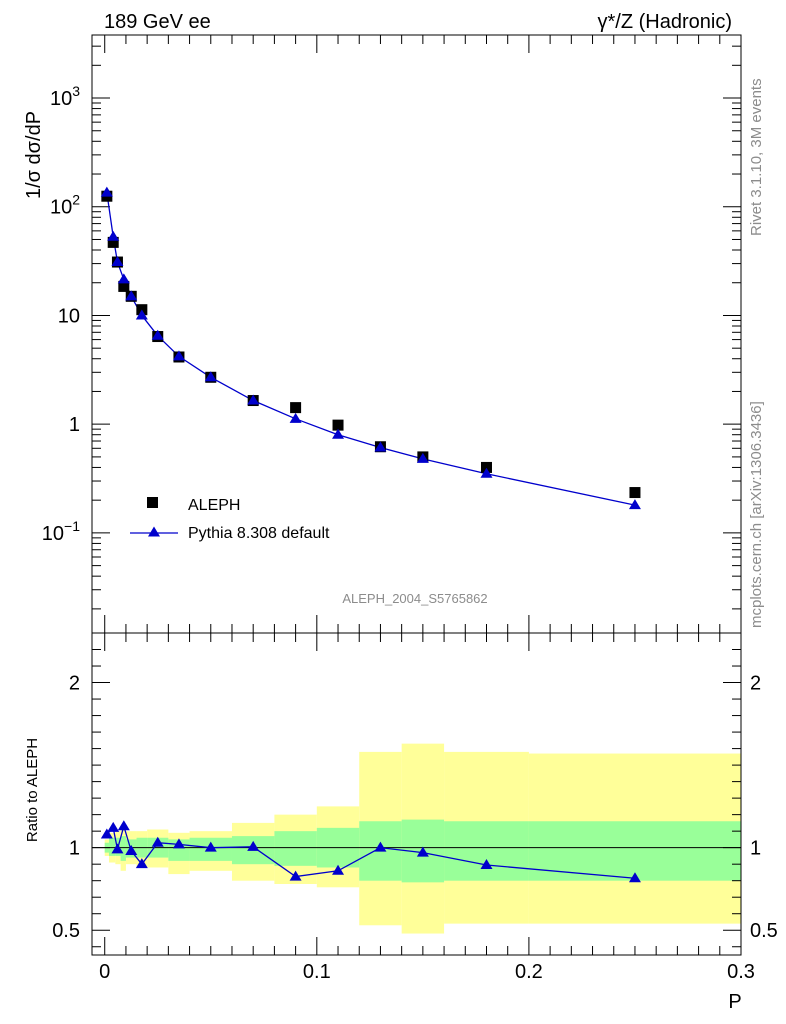 The image size is (786, 1024). What do you see at coordinates (152, 502) in the screenshot?
I see `legend-marker-aleph` at bounding box center [152, 502].